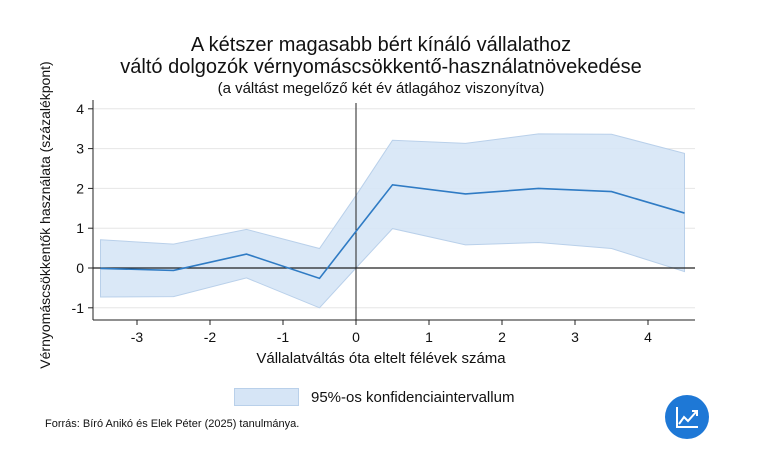 This screenshot has height=459, width=762. Describe the element at coordinates (687, 417) in the screenshot. I see `trend-chart-icon` at that location.